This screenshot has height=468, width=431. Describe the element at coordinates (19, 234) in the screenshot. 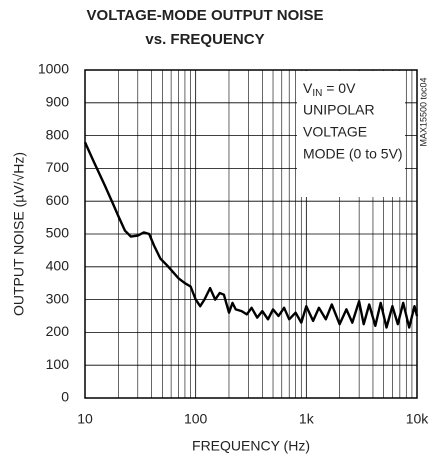

I see `y-axis-label: OUTPUT NOISE (µV/√Hz)` at that location.